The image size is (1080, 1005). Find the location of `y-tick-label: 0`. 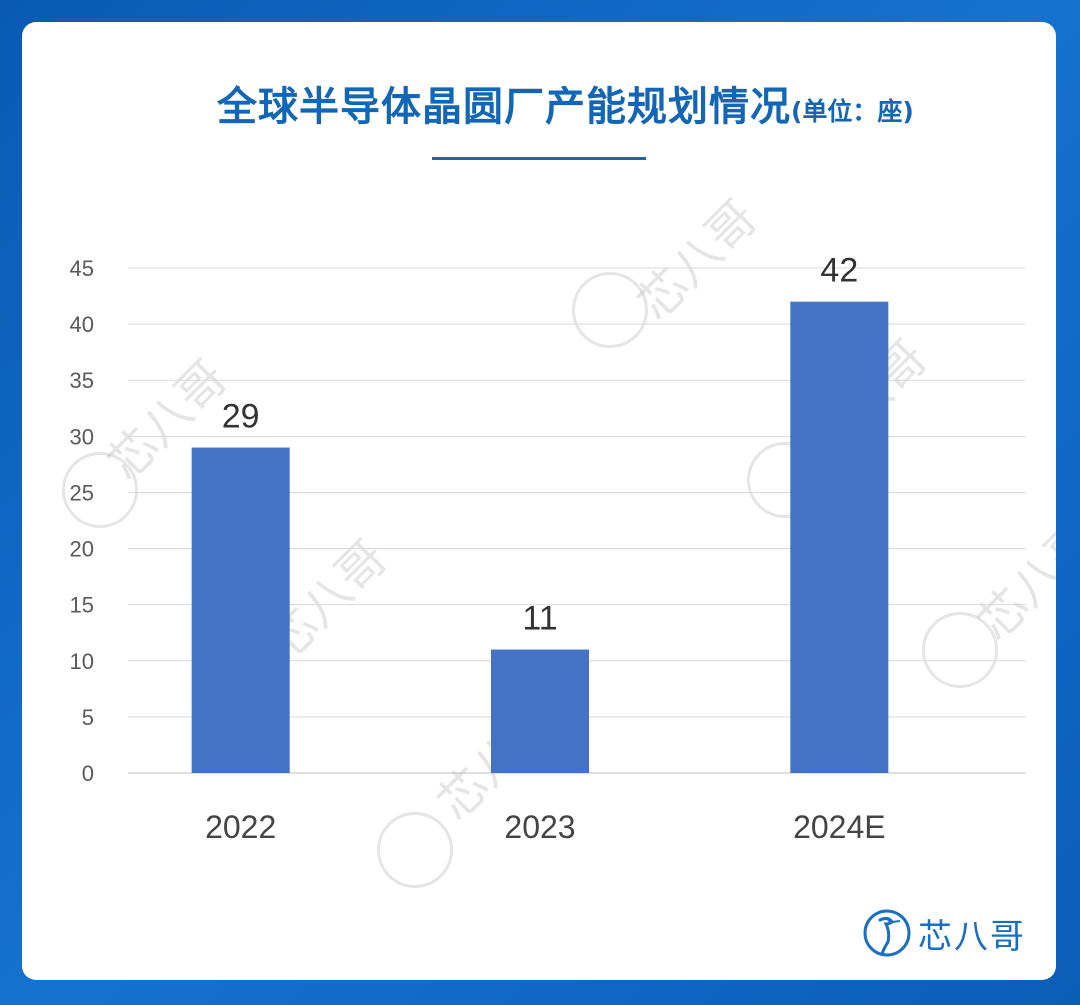

y-tick-label: 0 is located at coordinates (88, 773).